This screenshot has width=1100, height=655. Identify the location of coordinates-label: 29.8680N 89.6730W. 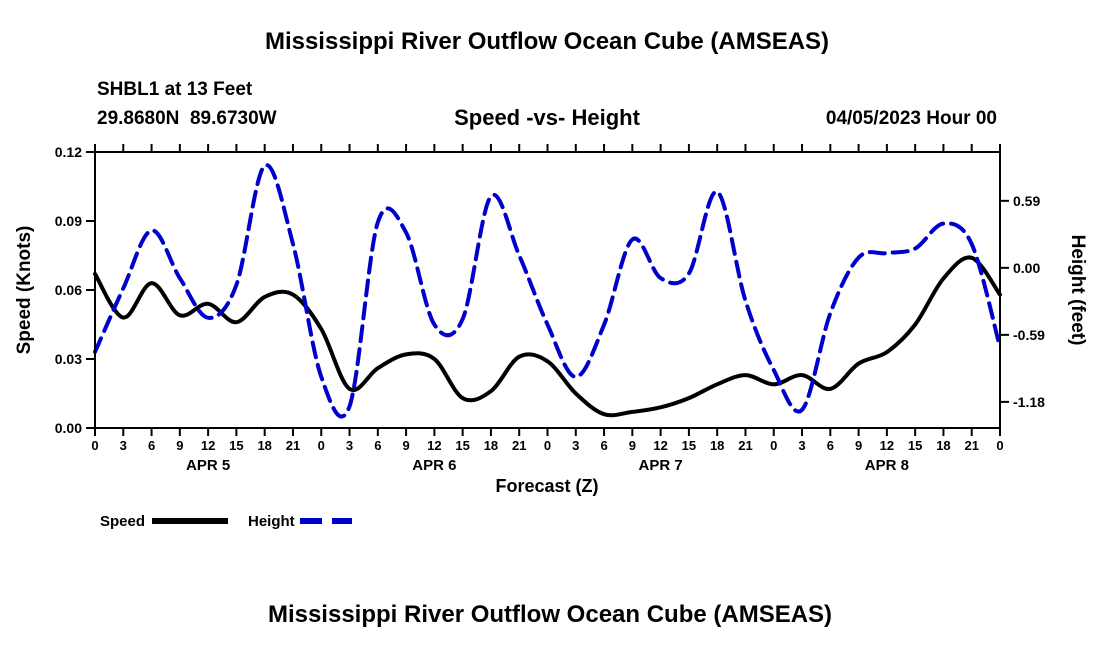
(187, 118).